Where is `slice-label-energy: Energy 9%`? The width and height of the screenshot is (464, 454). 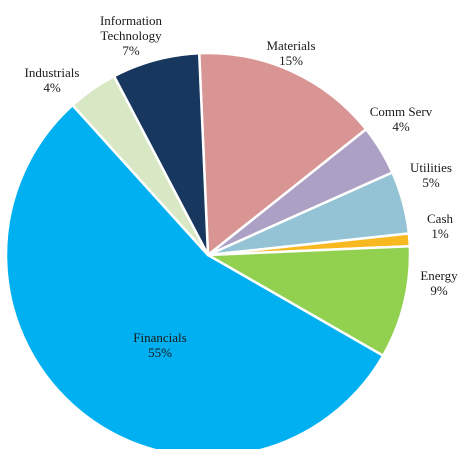 slice-label-energy: Energy 9% is located at coordinates (439, 283).